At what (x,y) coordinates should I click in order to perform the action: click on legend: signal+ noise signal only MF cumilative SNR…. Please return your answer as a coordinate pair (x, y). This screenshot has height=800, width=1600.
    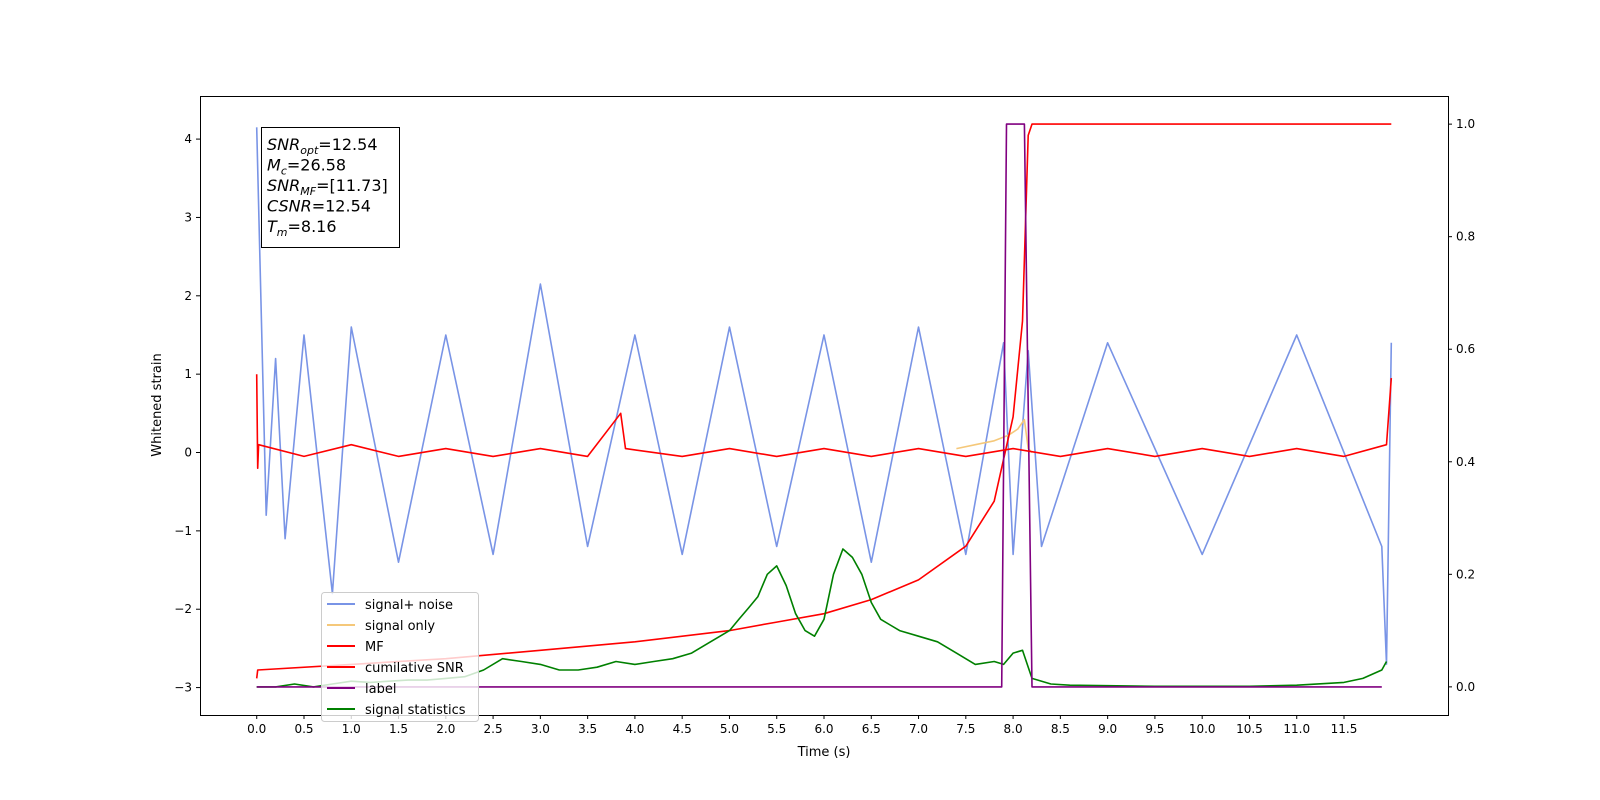
    Looking at the image, I should click on (400, 657).